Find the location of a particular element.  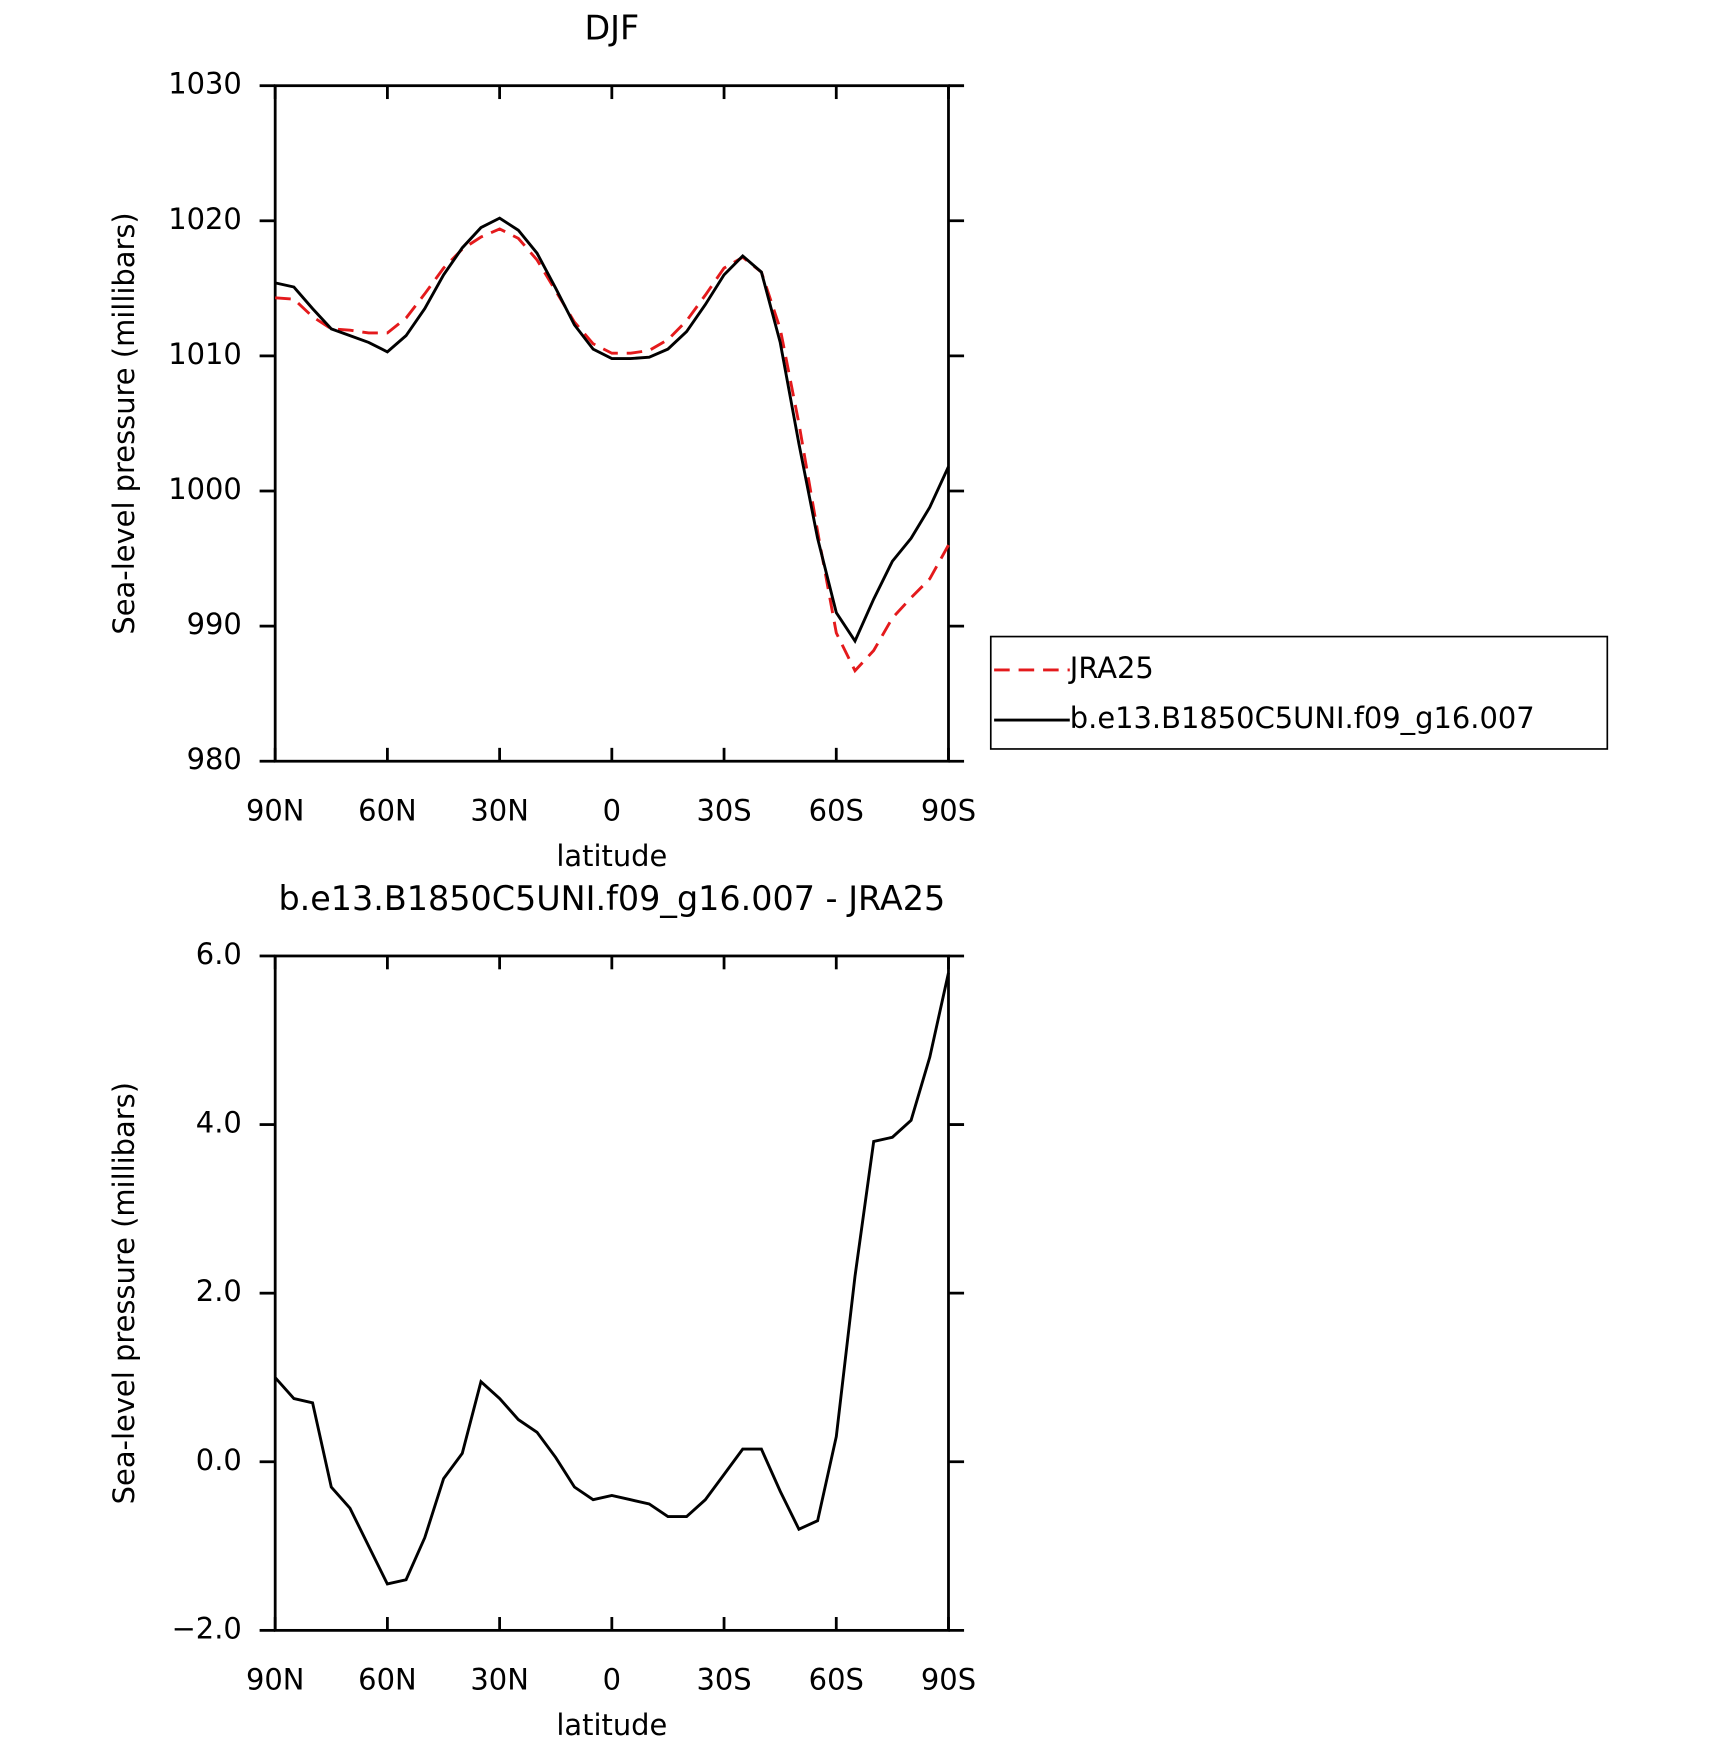

y-tick-label: 980 is located at coordinates (214, 759).